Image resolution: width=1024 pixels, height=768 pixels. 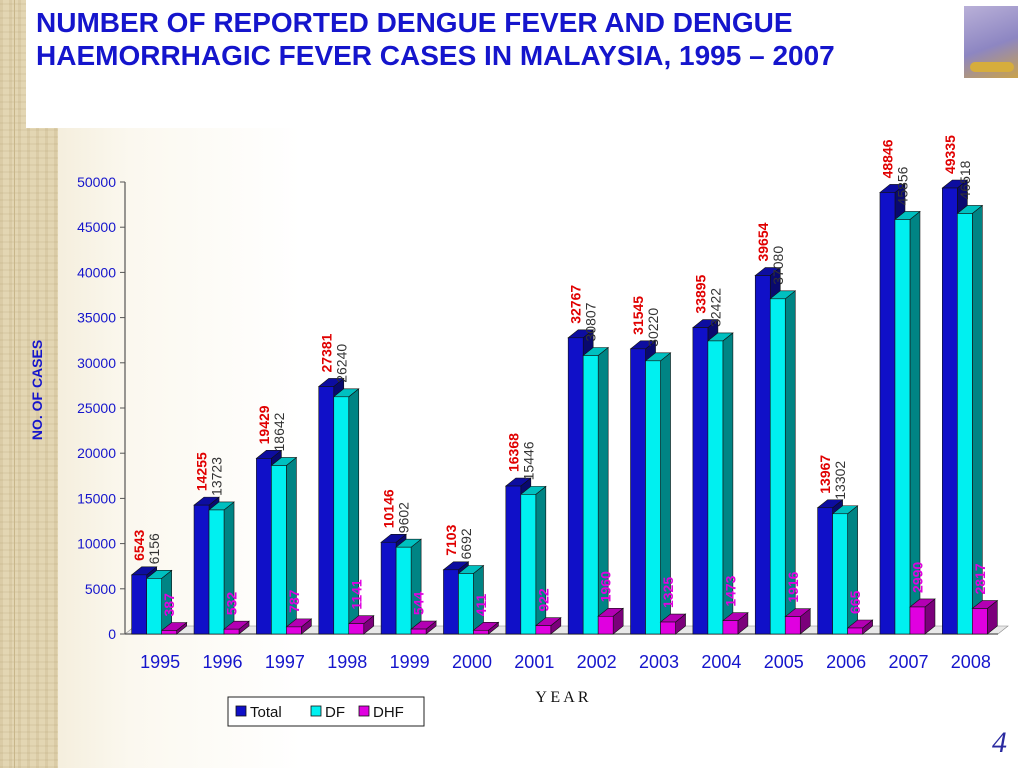 What do you see at coordinates (965, 179) in the screenshot?
I see `data-label-df: 46518` at bounding box center [965, 179].